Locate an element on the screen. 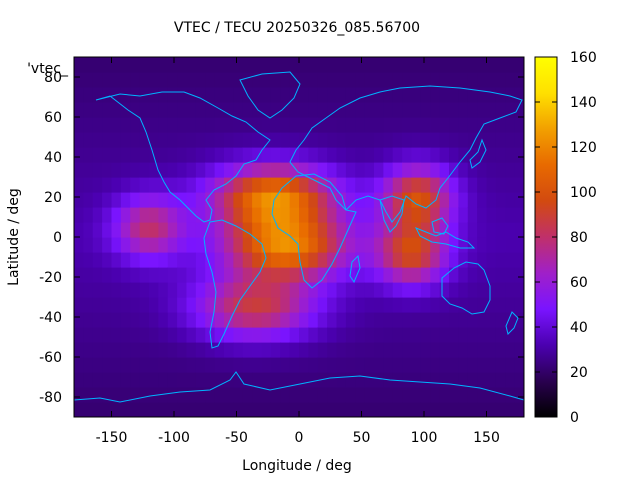  coastline-new-zealand is located at coordinates (512, 323).